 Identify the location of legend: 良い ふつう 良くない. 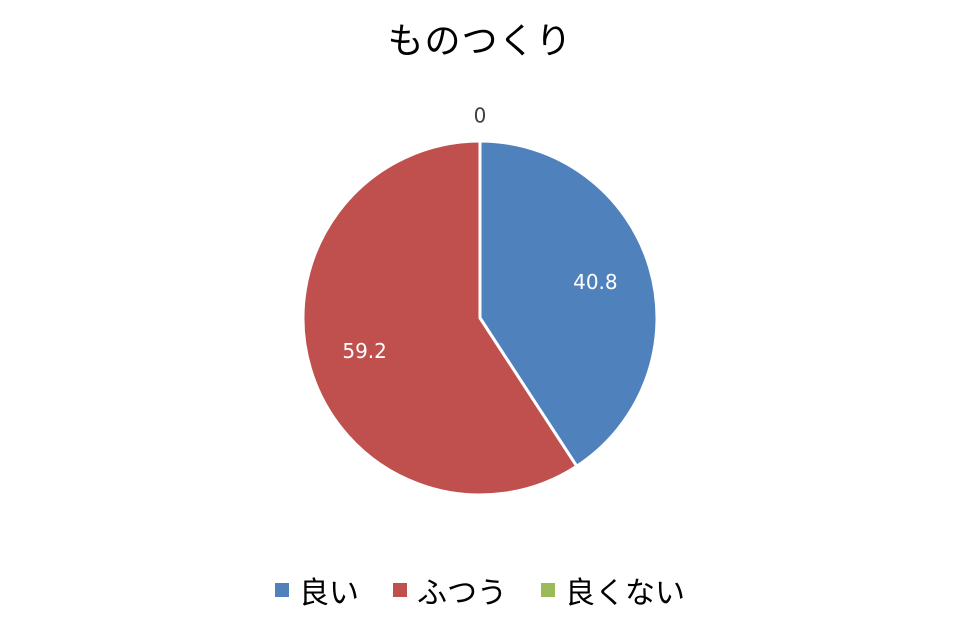
(480, 590).